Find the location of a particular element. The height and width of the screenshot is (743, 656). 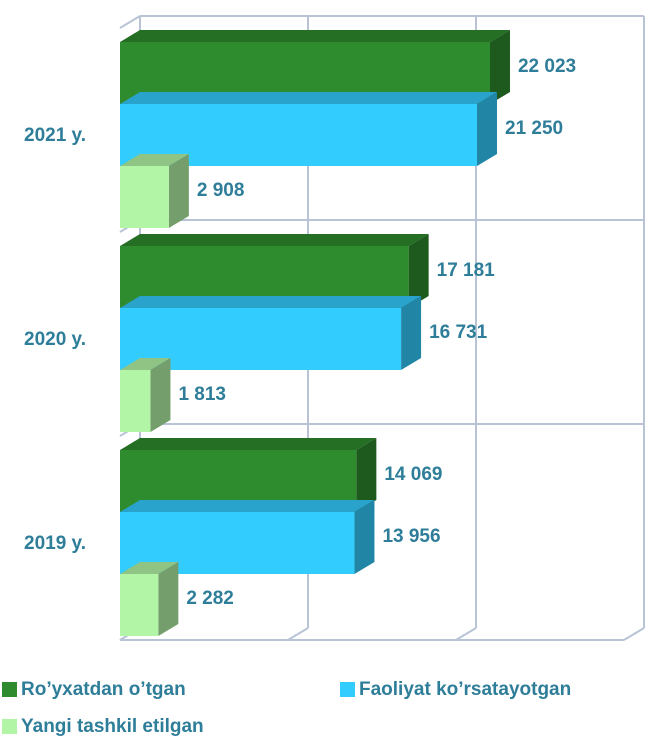

legend-label: Ro’yxatdan o’tgan is located at coordinates (103, 689).